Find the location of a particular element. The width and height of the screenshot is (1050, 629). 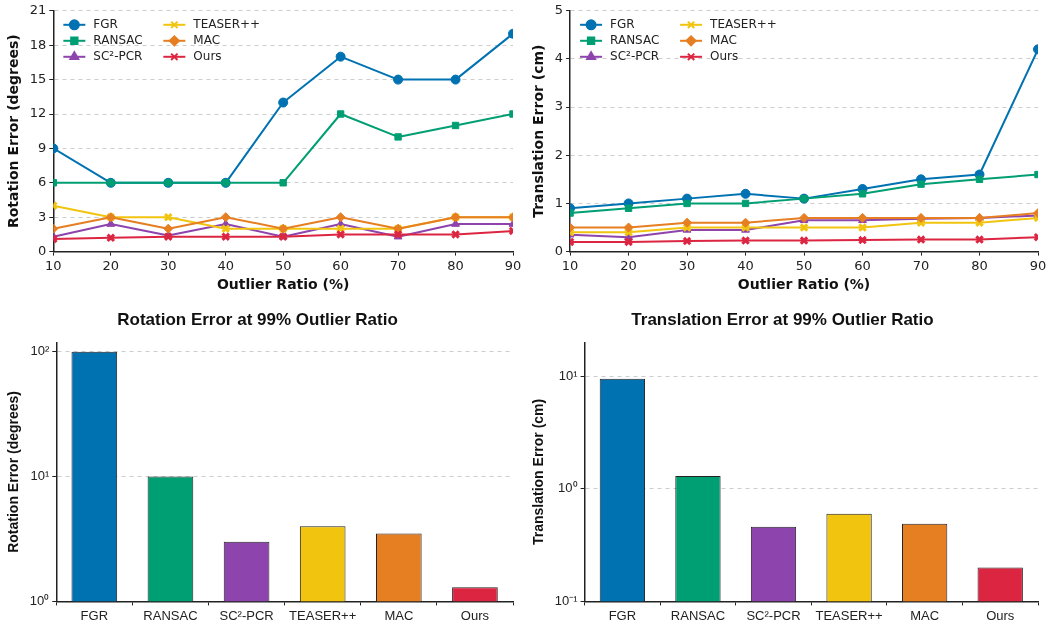

y-tick-label: 6 is located at coordinates (42, 182).